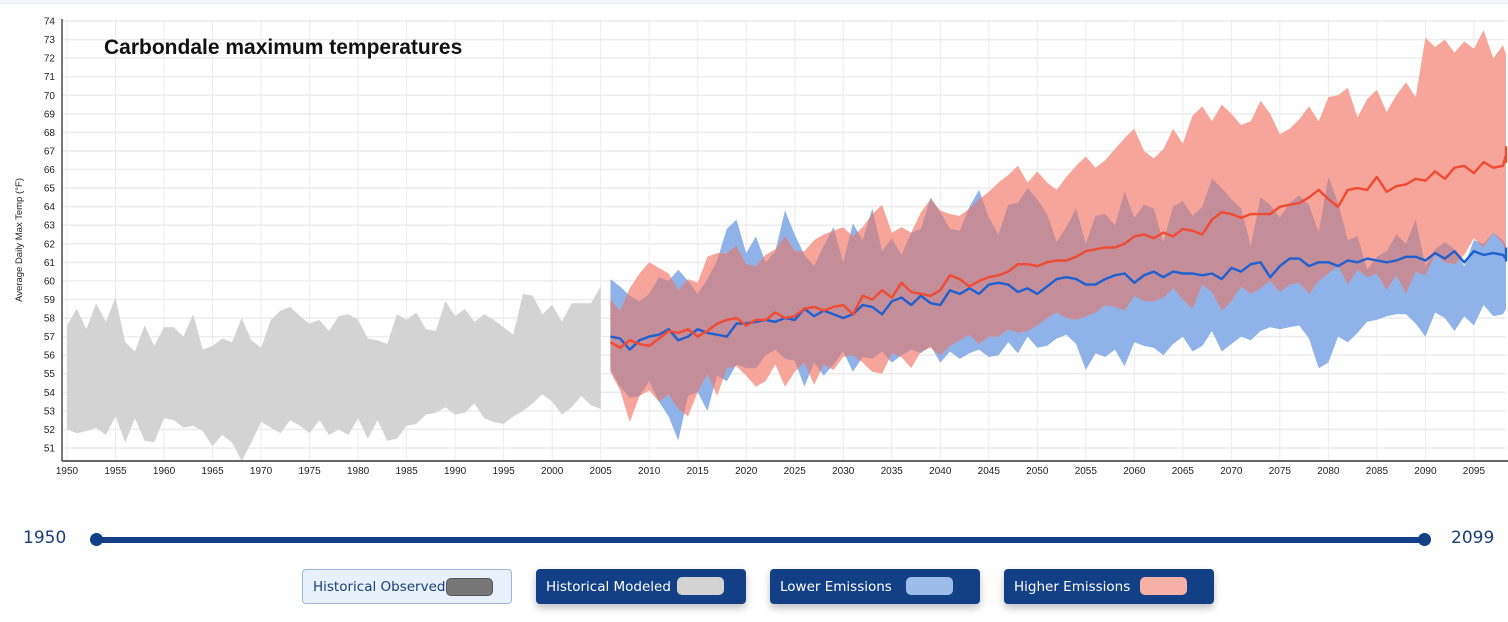 This screenshot has height=622, width=1508. I want to click on x-tick-label: 2095, so click(1474, 471).